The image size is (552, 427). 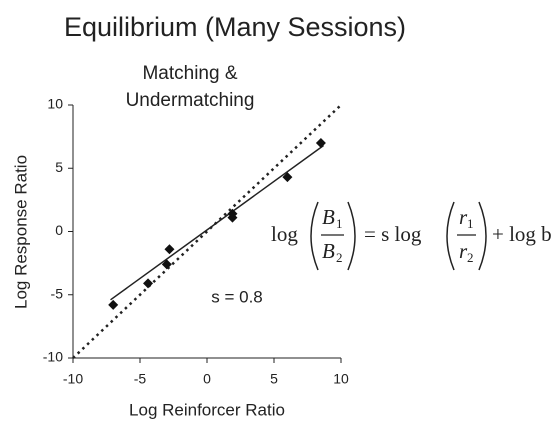 I want to click on annotation: s = 0.8, so click(x=237, y=296).